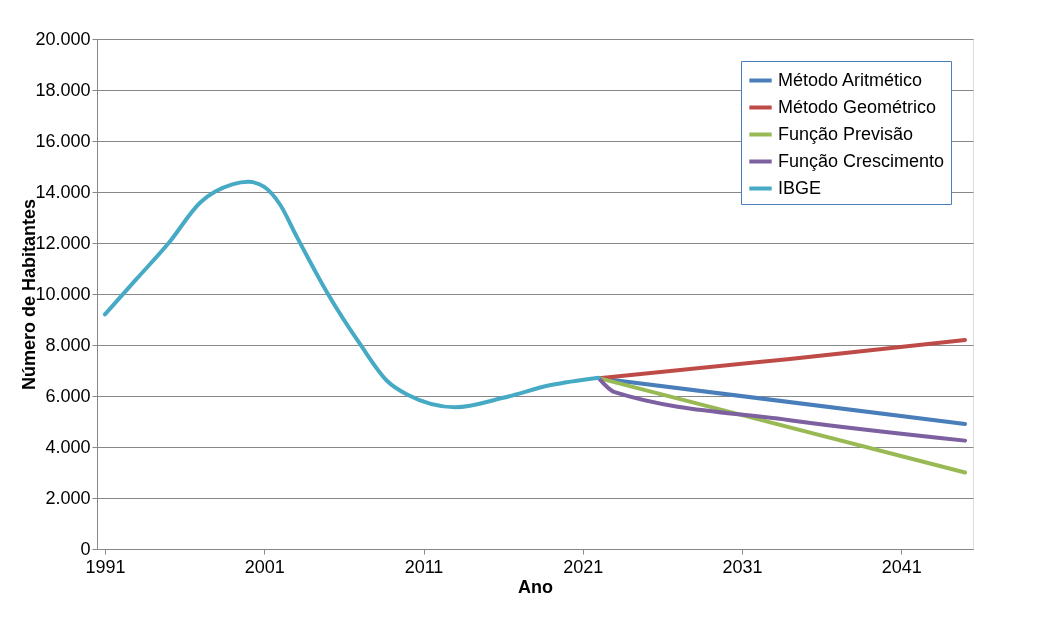 The height and width of the screenshot is (628, 1048). Describe the element at coordinates (583, 566) in the screenshot. I see `x-tick-label: 2021` at that location.